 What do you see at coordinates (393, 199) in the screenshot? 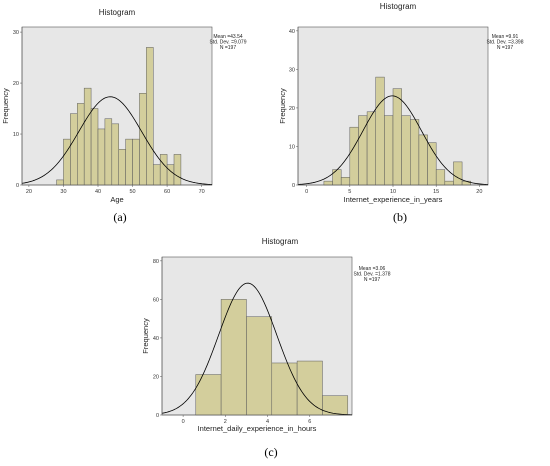
I see `x-axis-label: Internet_experience_in_years` at bounding box center [393, 199].